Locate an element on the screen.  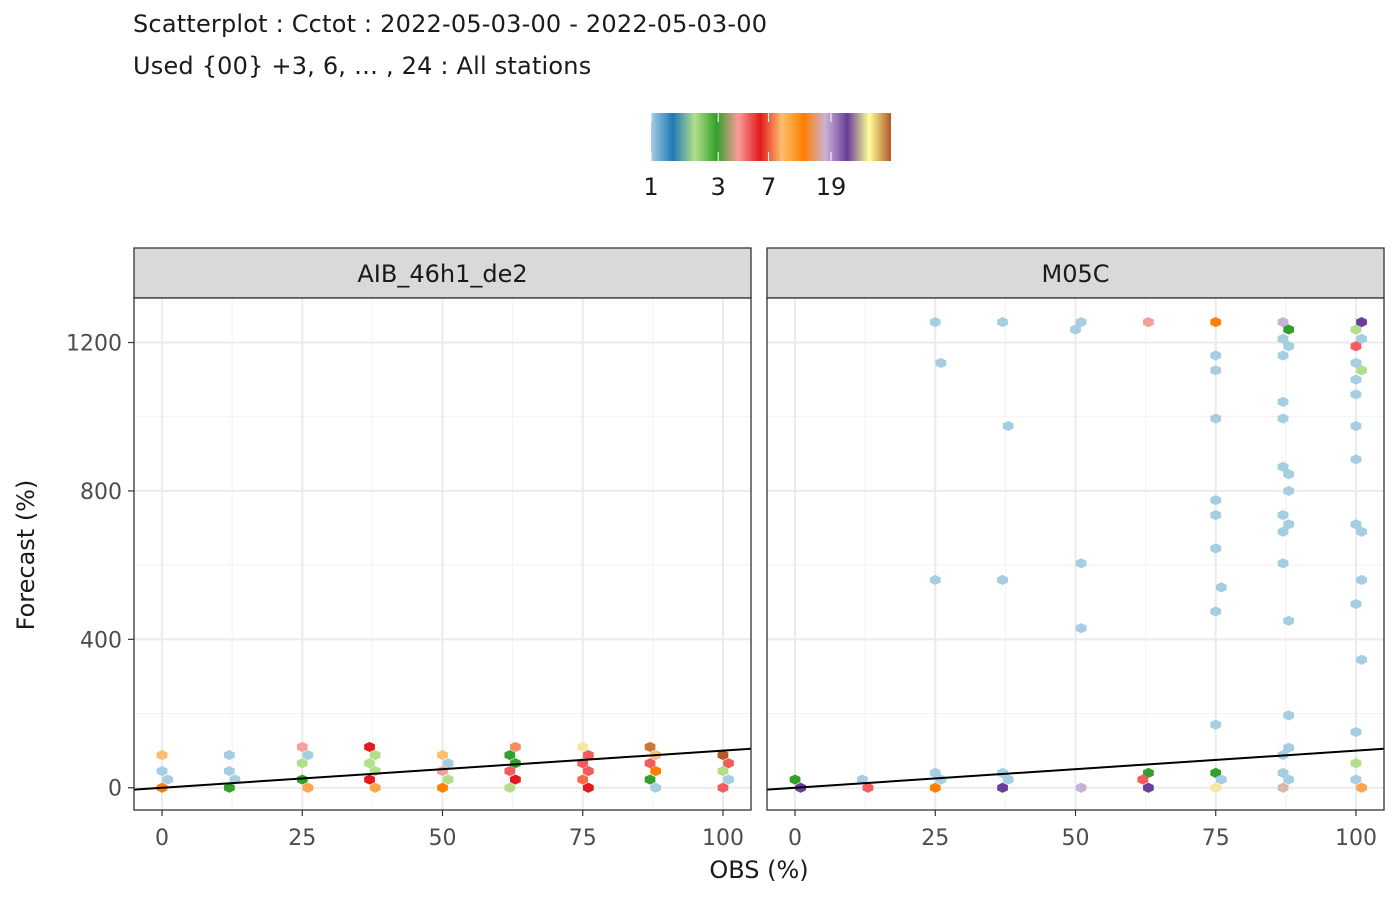
x-tick-label: 75 is located at coordinates (1216, 838).